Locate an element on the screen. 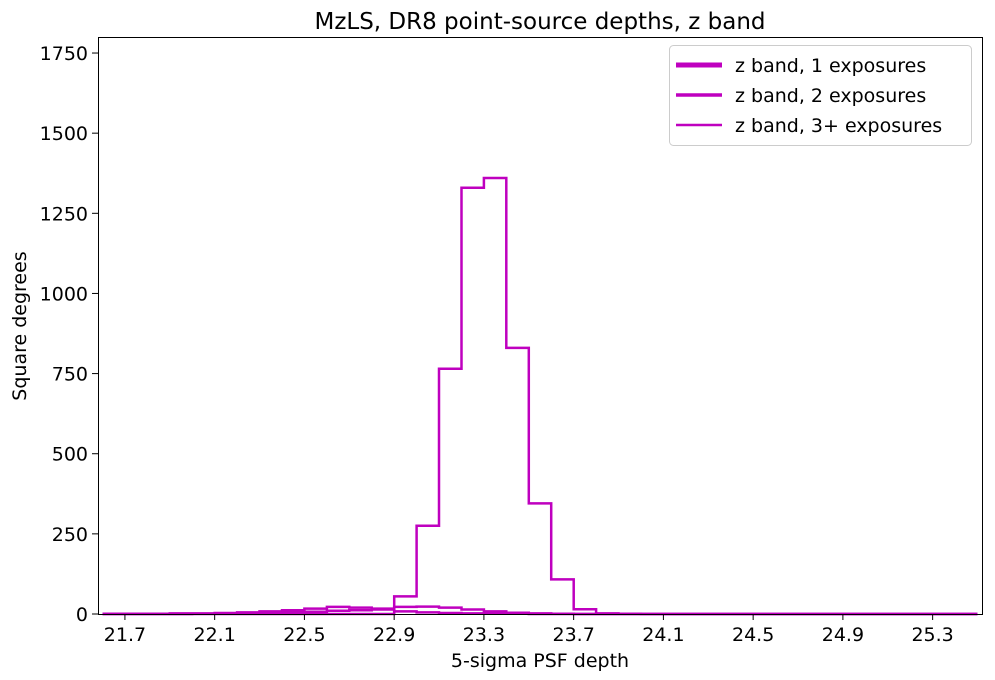 The width and height of the screenshot is (995, 680). y-tick-label: 1500 is located at coordinates (64, 134).